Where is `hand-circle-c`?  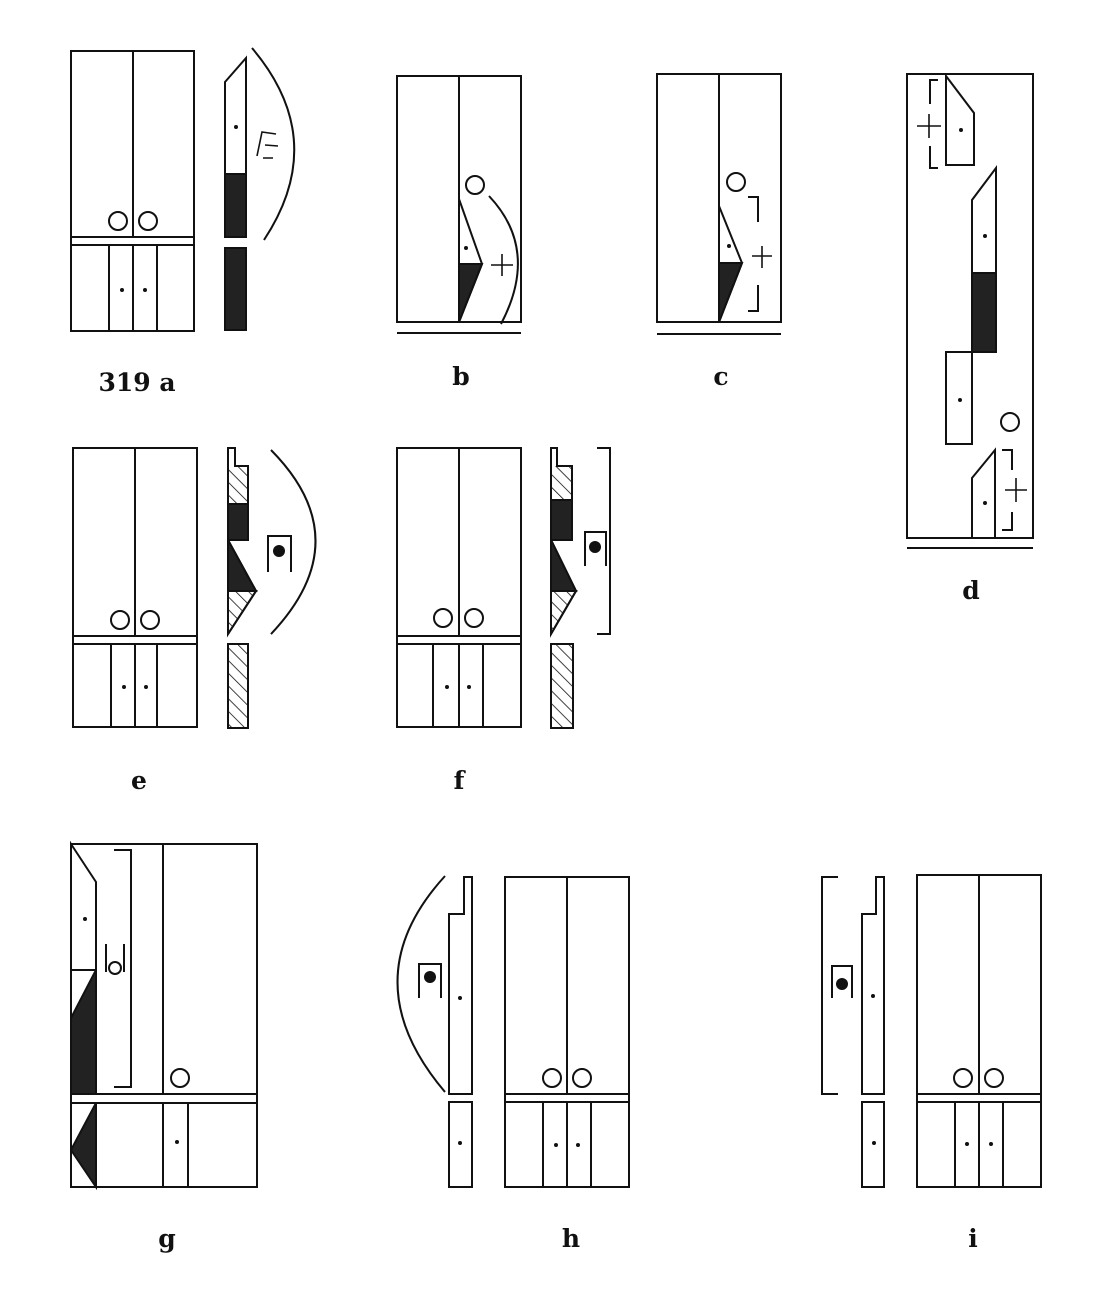
hand-circle-c is located at coordinates (736, 182).